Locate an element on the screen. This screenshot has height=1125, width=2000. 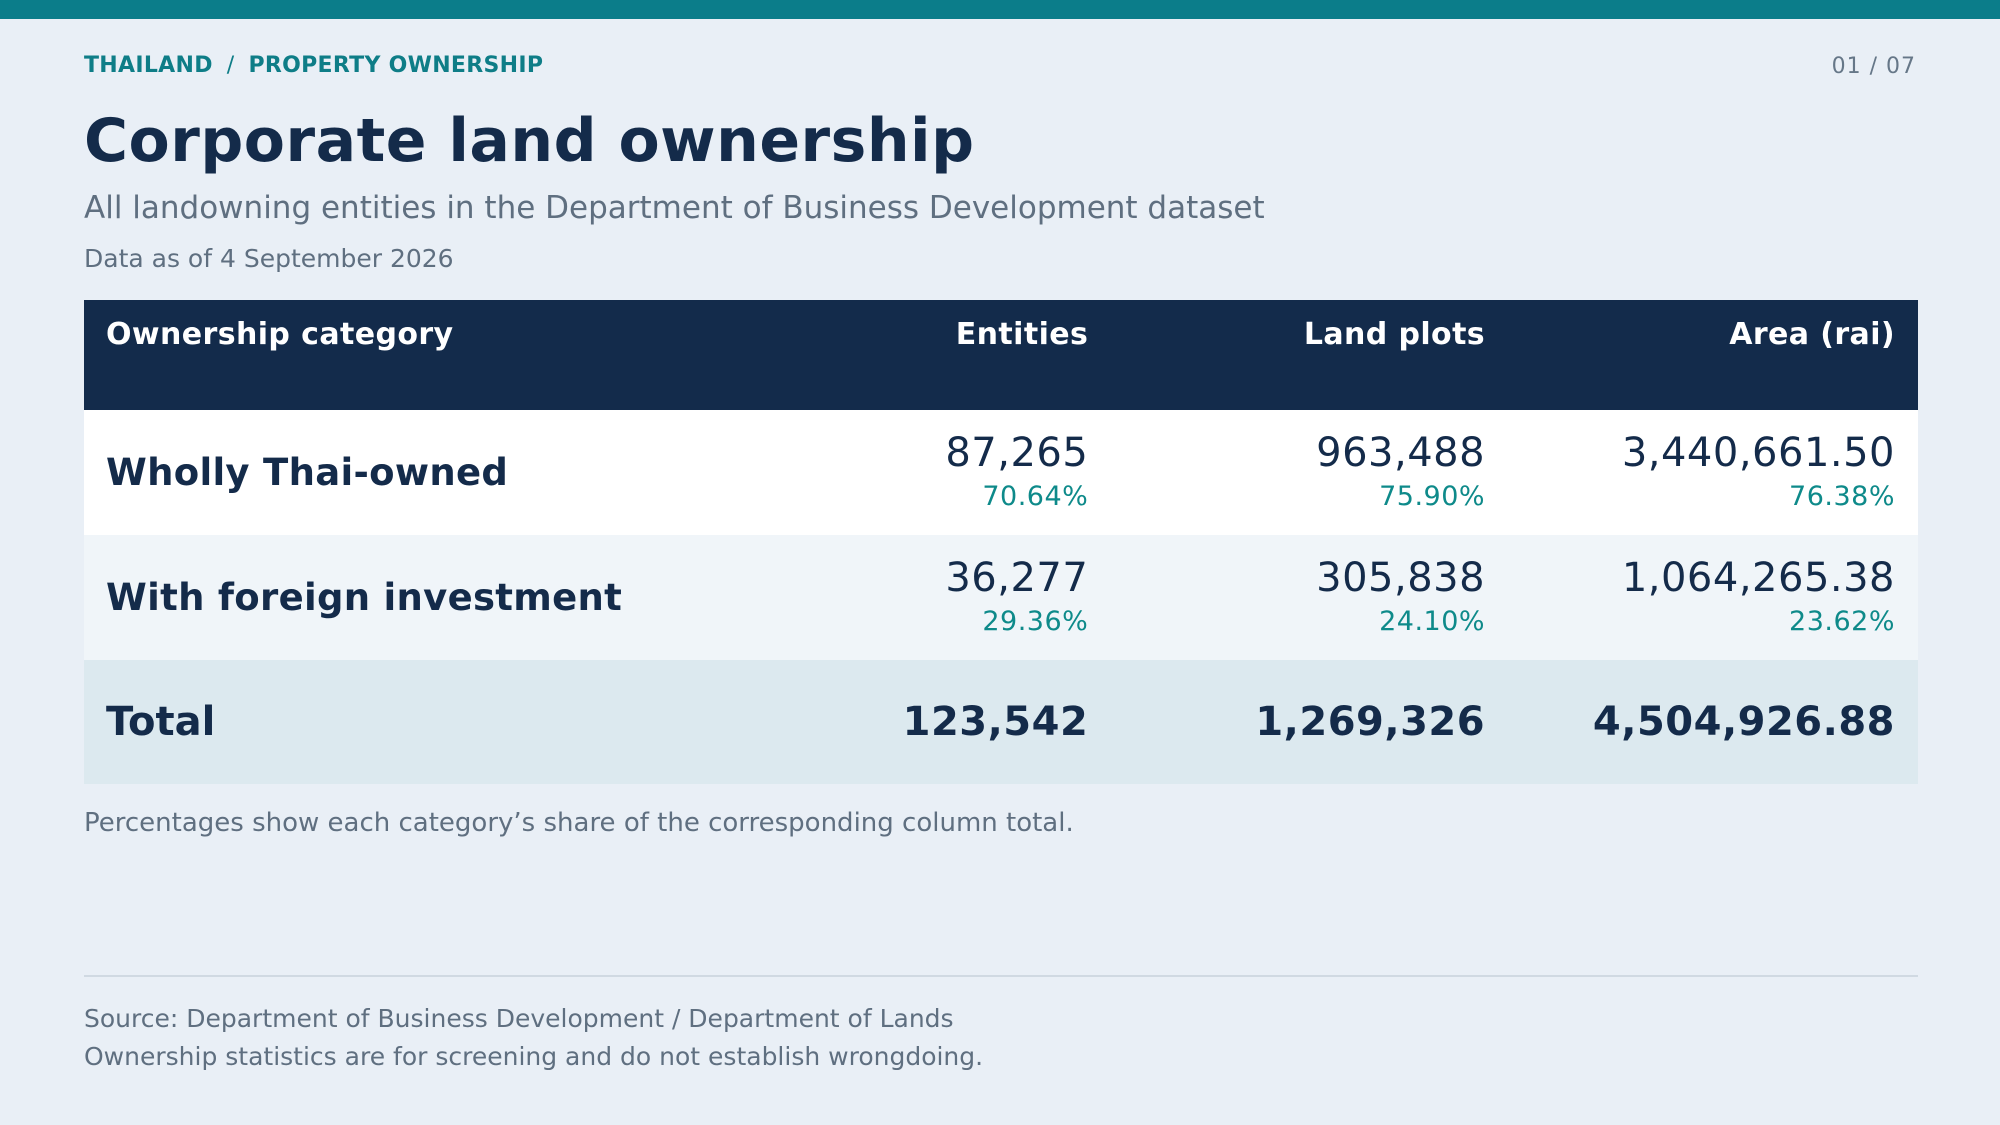
plots-value: 305,838 is located at coordinates (1401, 577).